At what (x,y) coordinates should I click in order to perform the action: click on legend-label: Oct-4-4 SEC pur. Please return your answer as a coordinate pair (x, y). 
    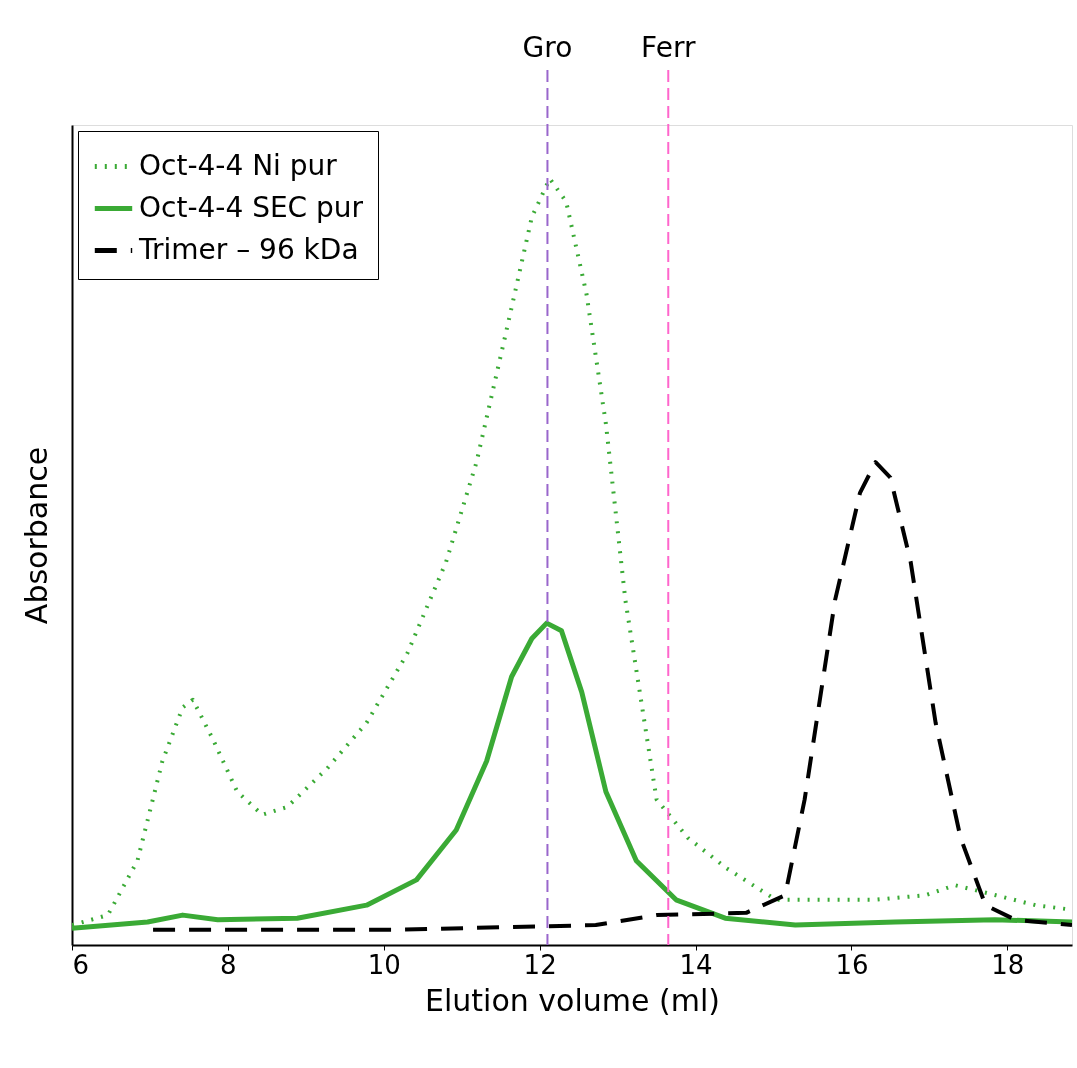
    Looking at the image, I should click on (251, 207).